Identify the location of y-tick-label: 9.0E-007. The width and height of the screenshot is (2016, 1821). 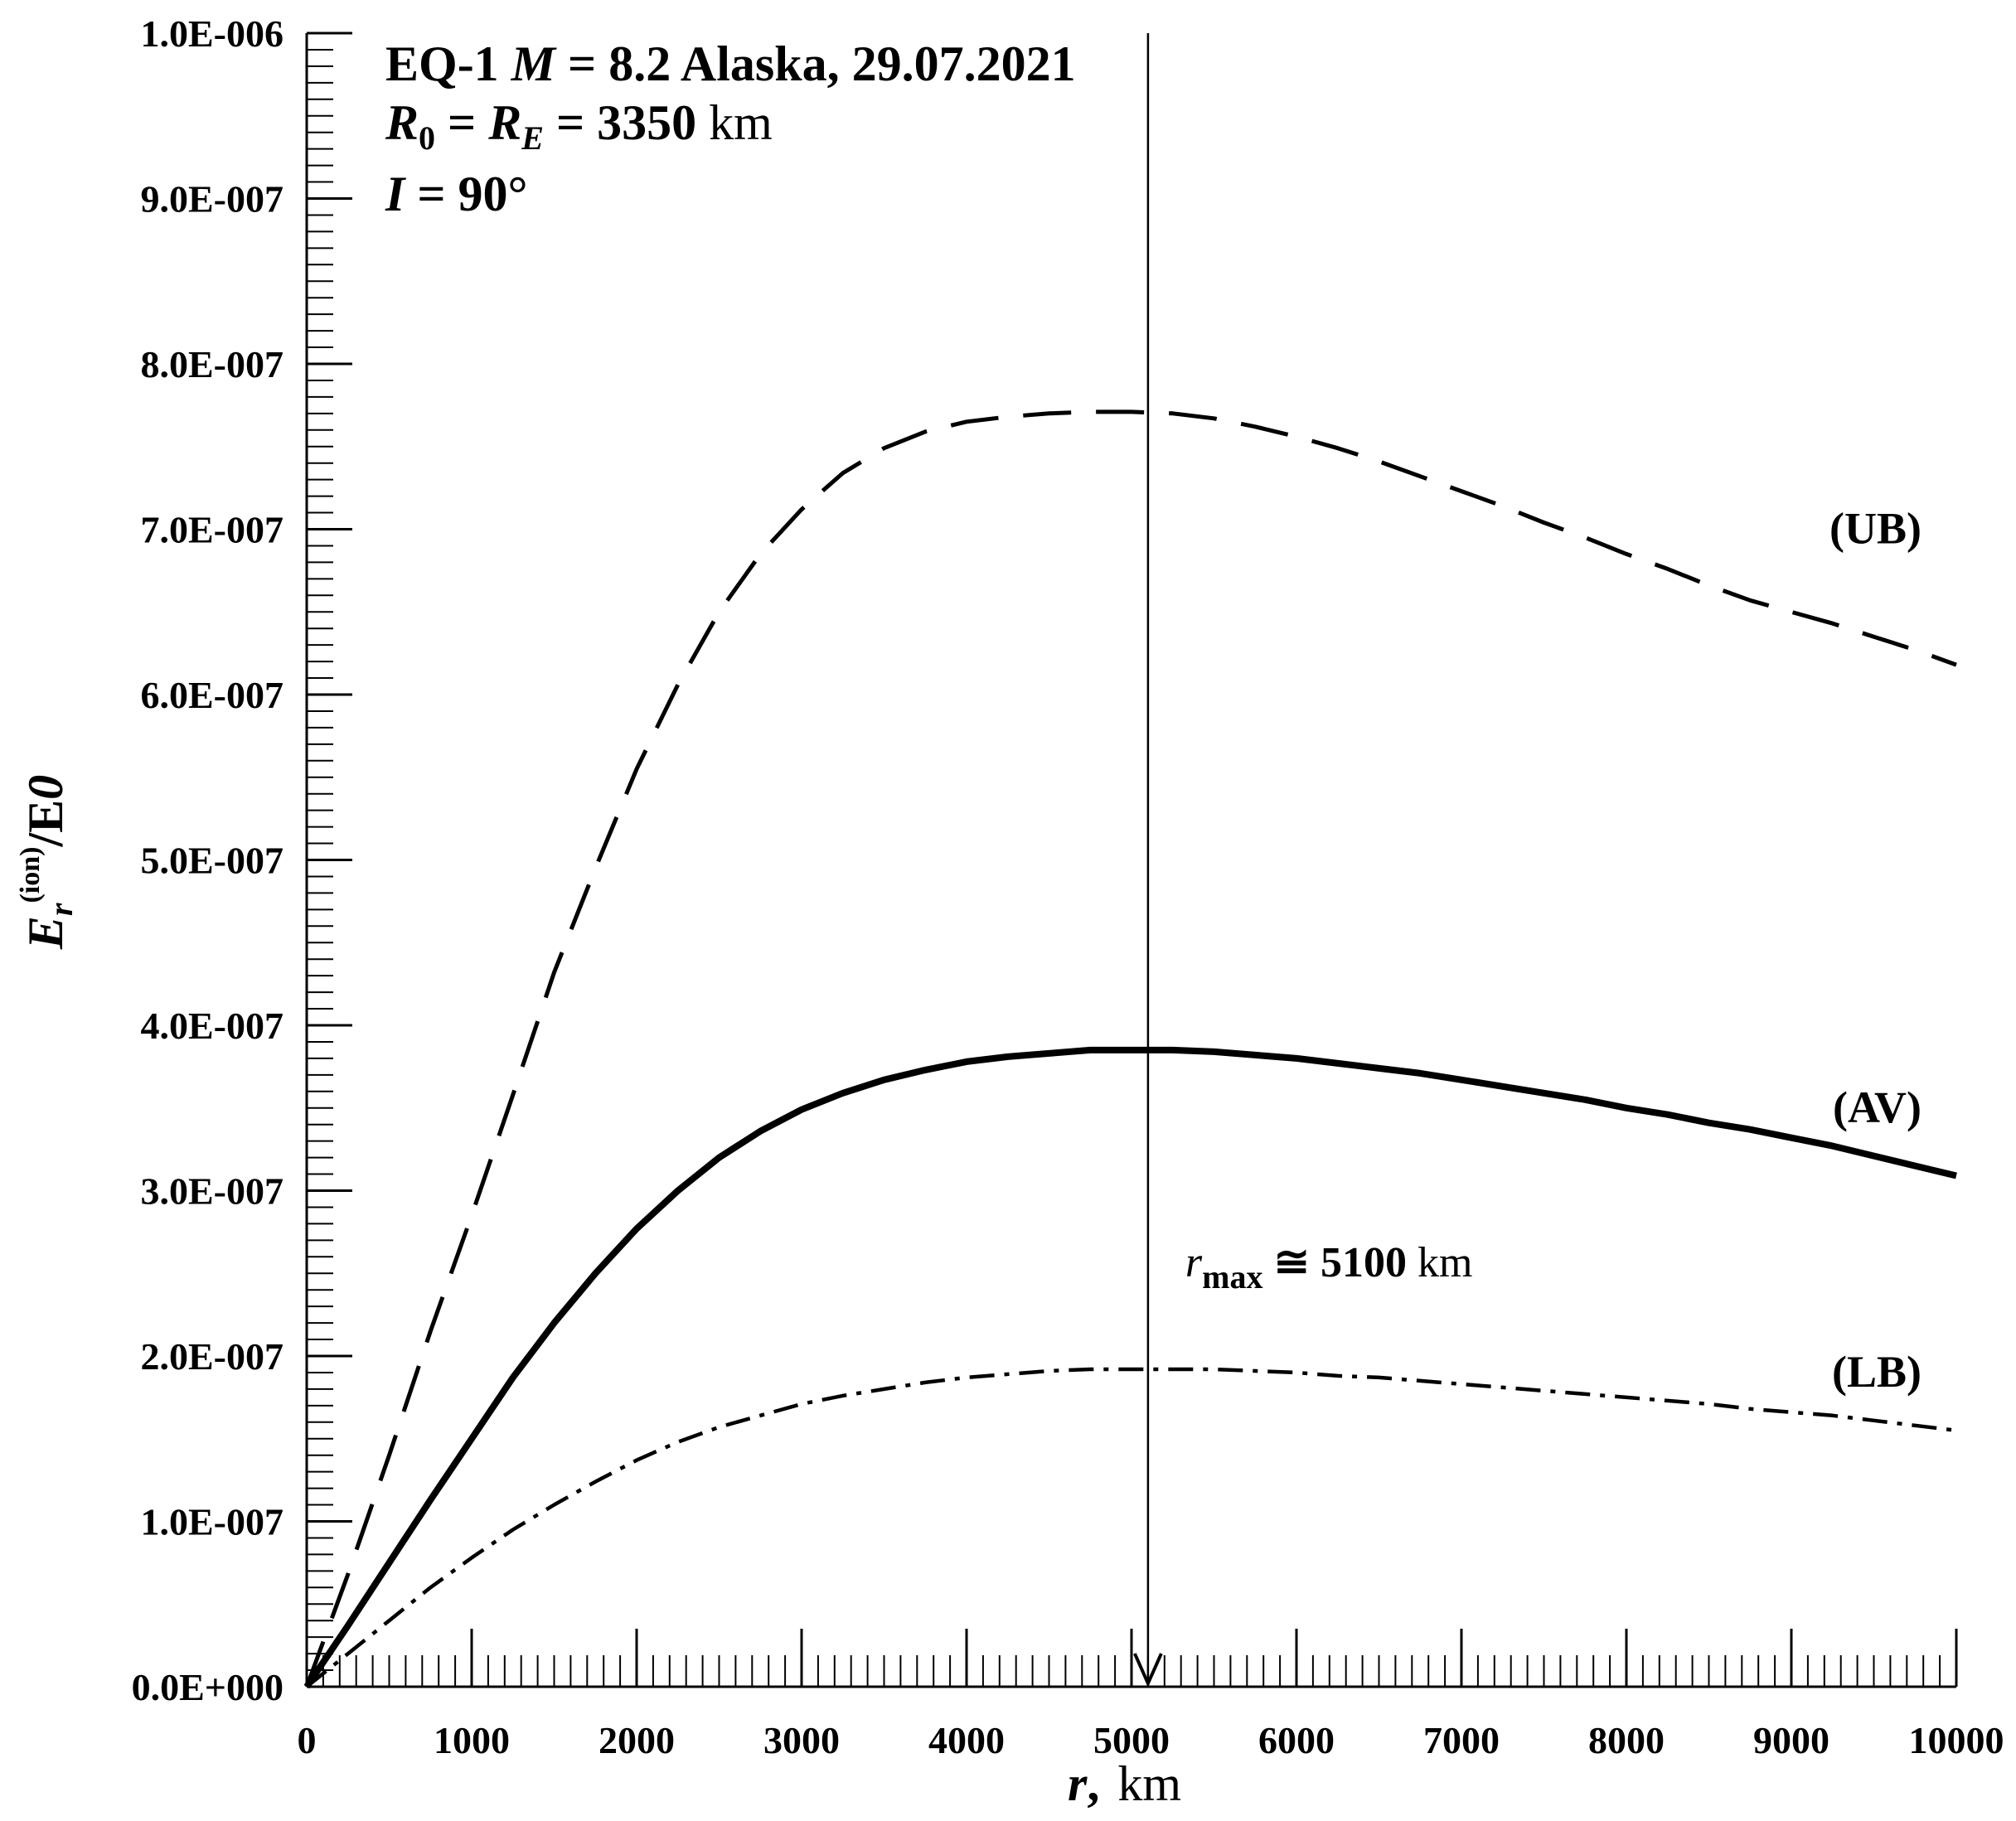
(212, 199).